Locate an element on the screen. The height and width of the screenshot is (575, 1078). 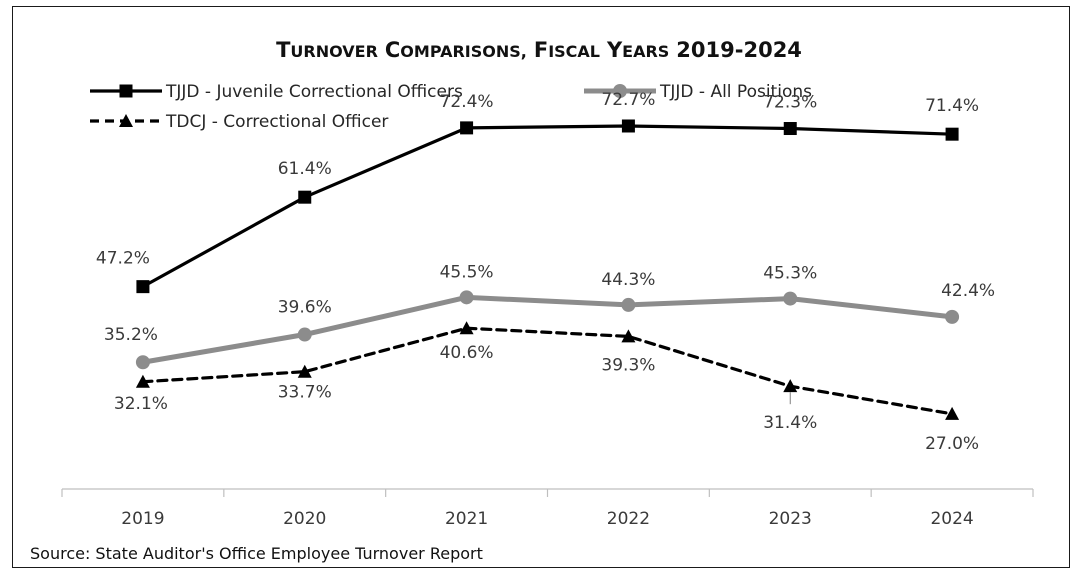
data-point-tdcj-correctional-officer-2023 is located at coordinates (790, 386).